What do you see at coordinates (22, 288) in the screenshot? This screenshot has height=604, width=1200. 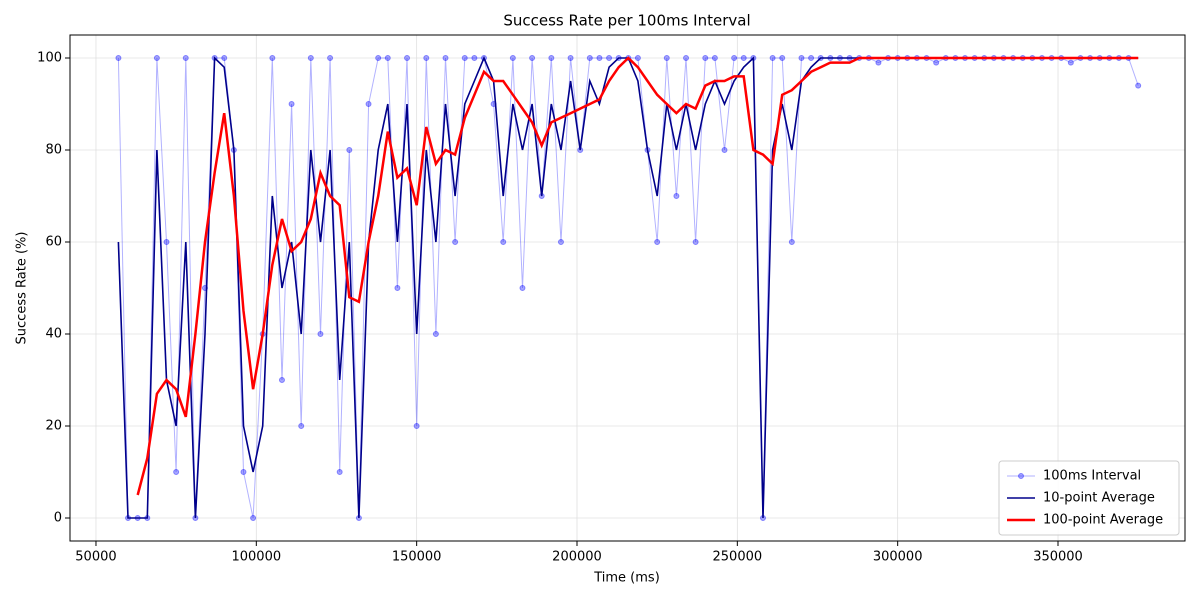 I see `y-axis-label: Success Rate (%)` at bounding box center [22, 288].